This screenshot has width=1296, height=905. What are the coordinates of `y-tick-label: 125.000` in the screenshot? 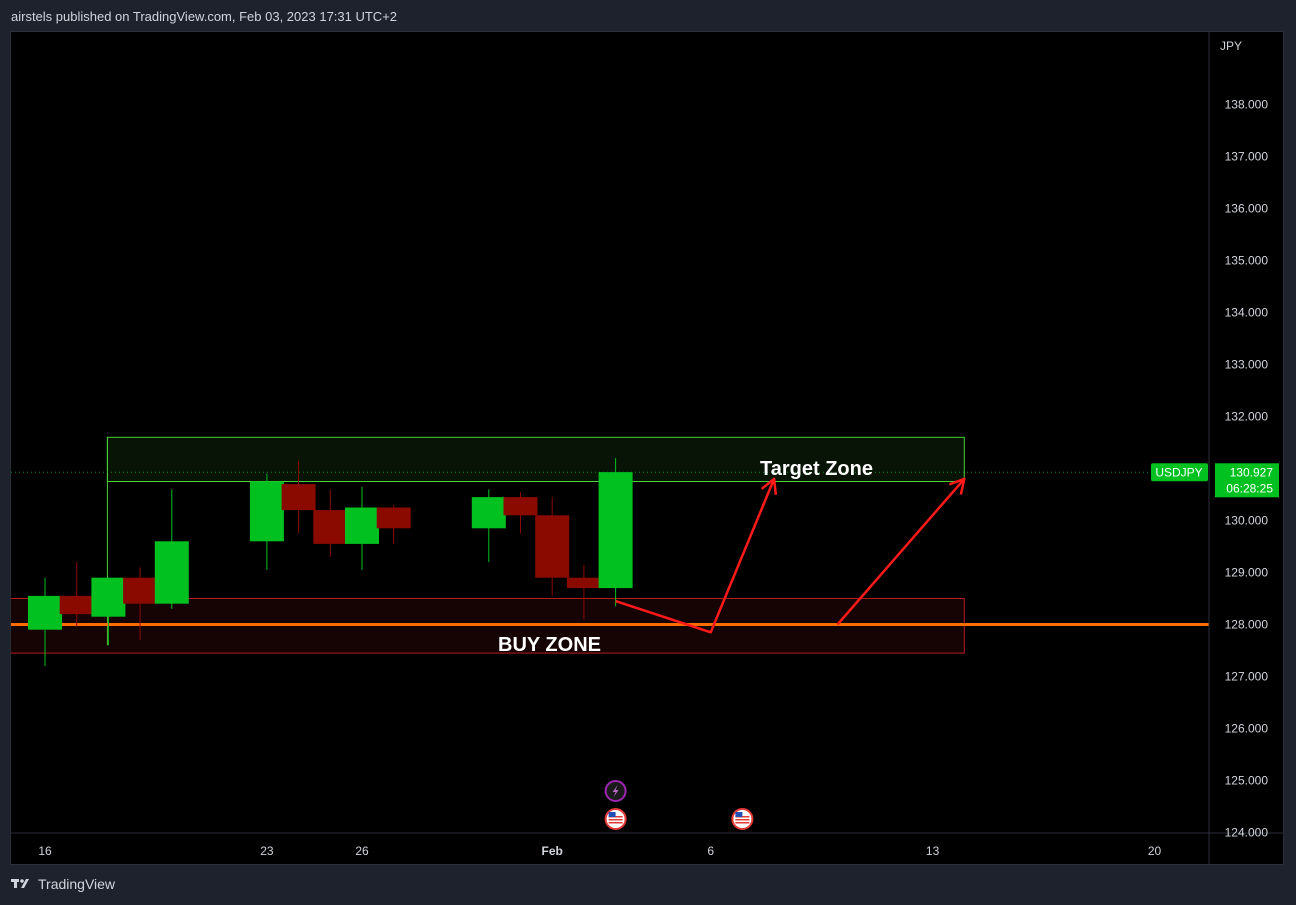 It's located at (1247, 781).